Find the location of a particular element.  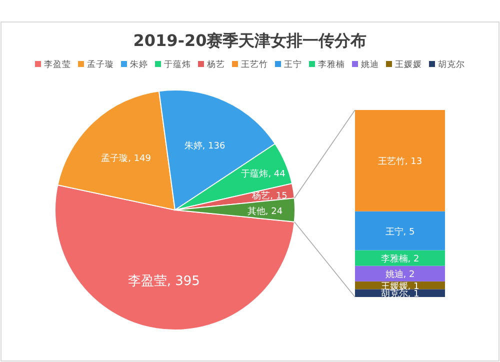

text: 王宁 is located at coordinates (394, 232).